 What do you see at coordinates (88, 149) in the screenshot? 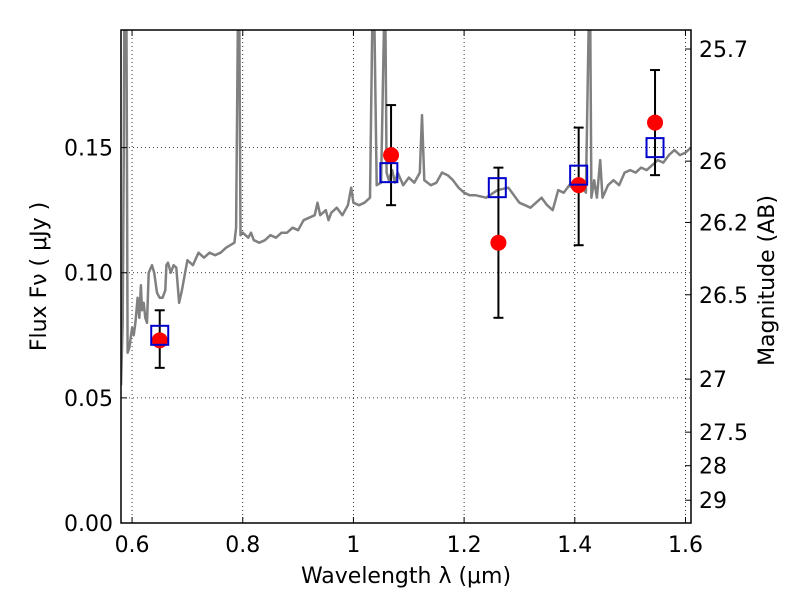
I see `y-tick-label: 0.15` at bounding box center [88, 149].